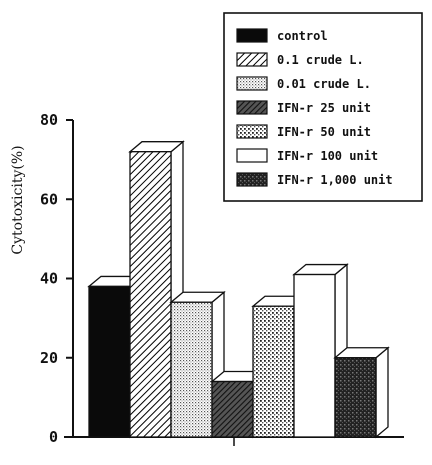 This screenshot has width=432, height=465. I want to click on y-axis-ticks: 0 20 40 60 80, so click(56, 278).